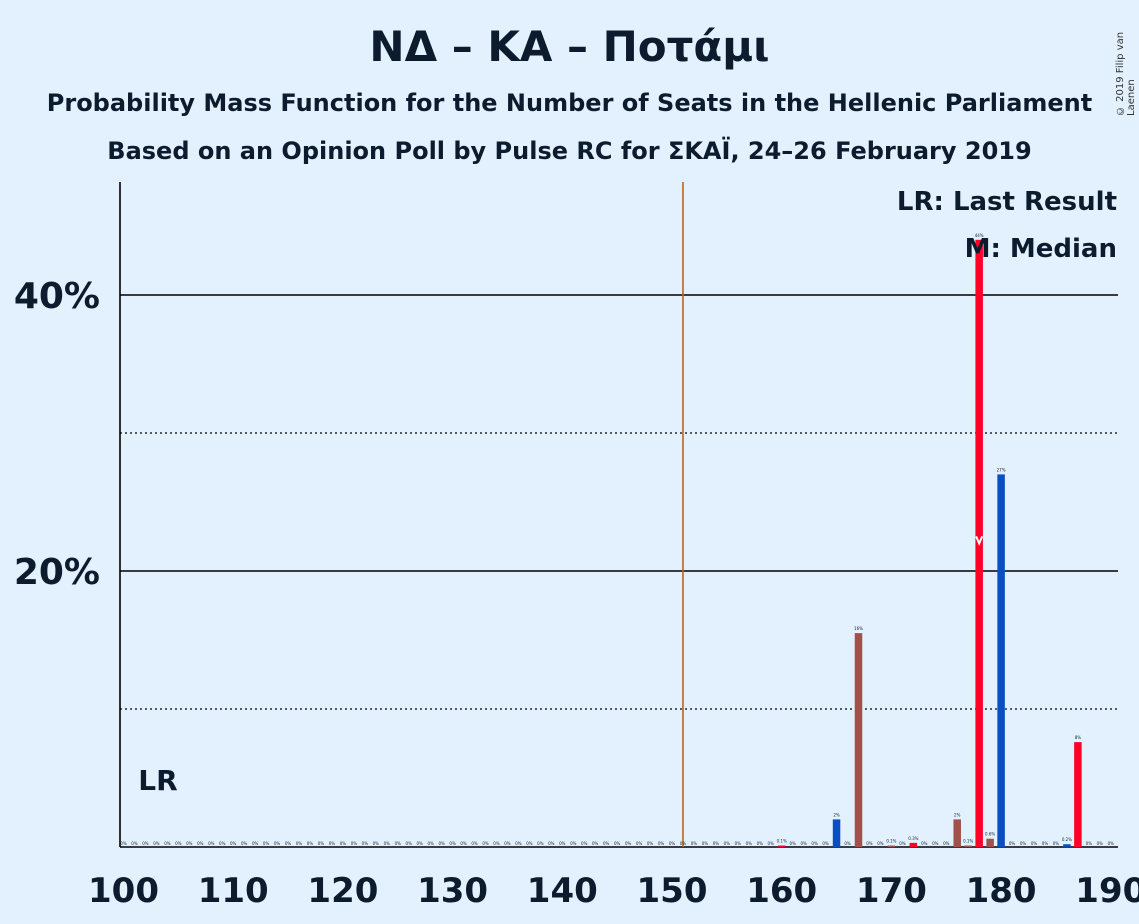 The image size is (1139, 924). Describe the element at coordinates (727, 843) in the screenshot. I see `zero-label-155: 0%` at that location.